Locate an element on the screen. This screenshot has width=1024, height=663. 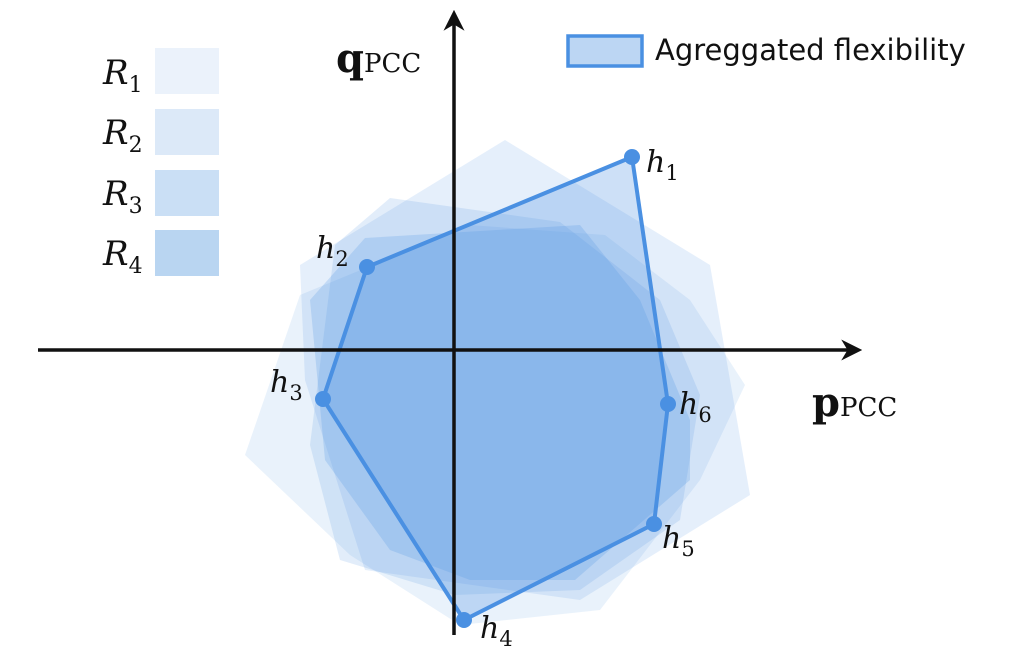
point-h4 is located at coordinates (464, 620).